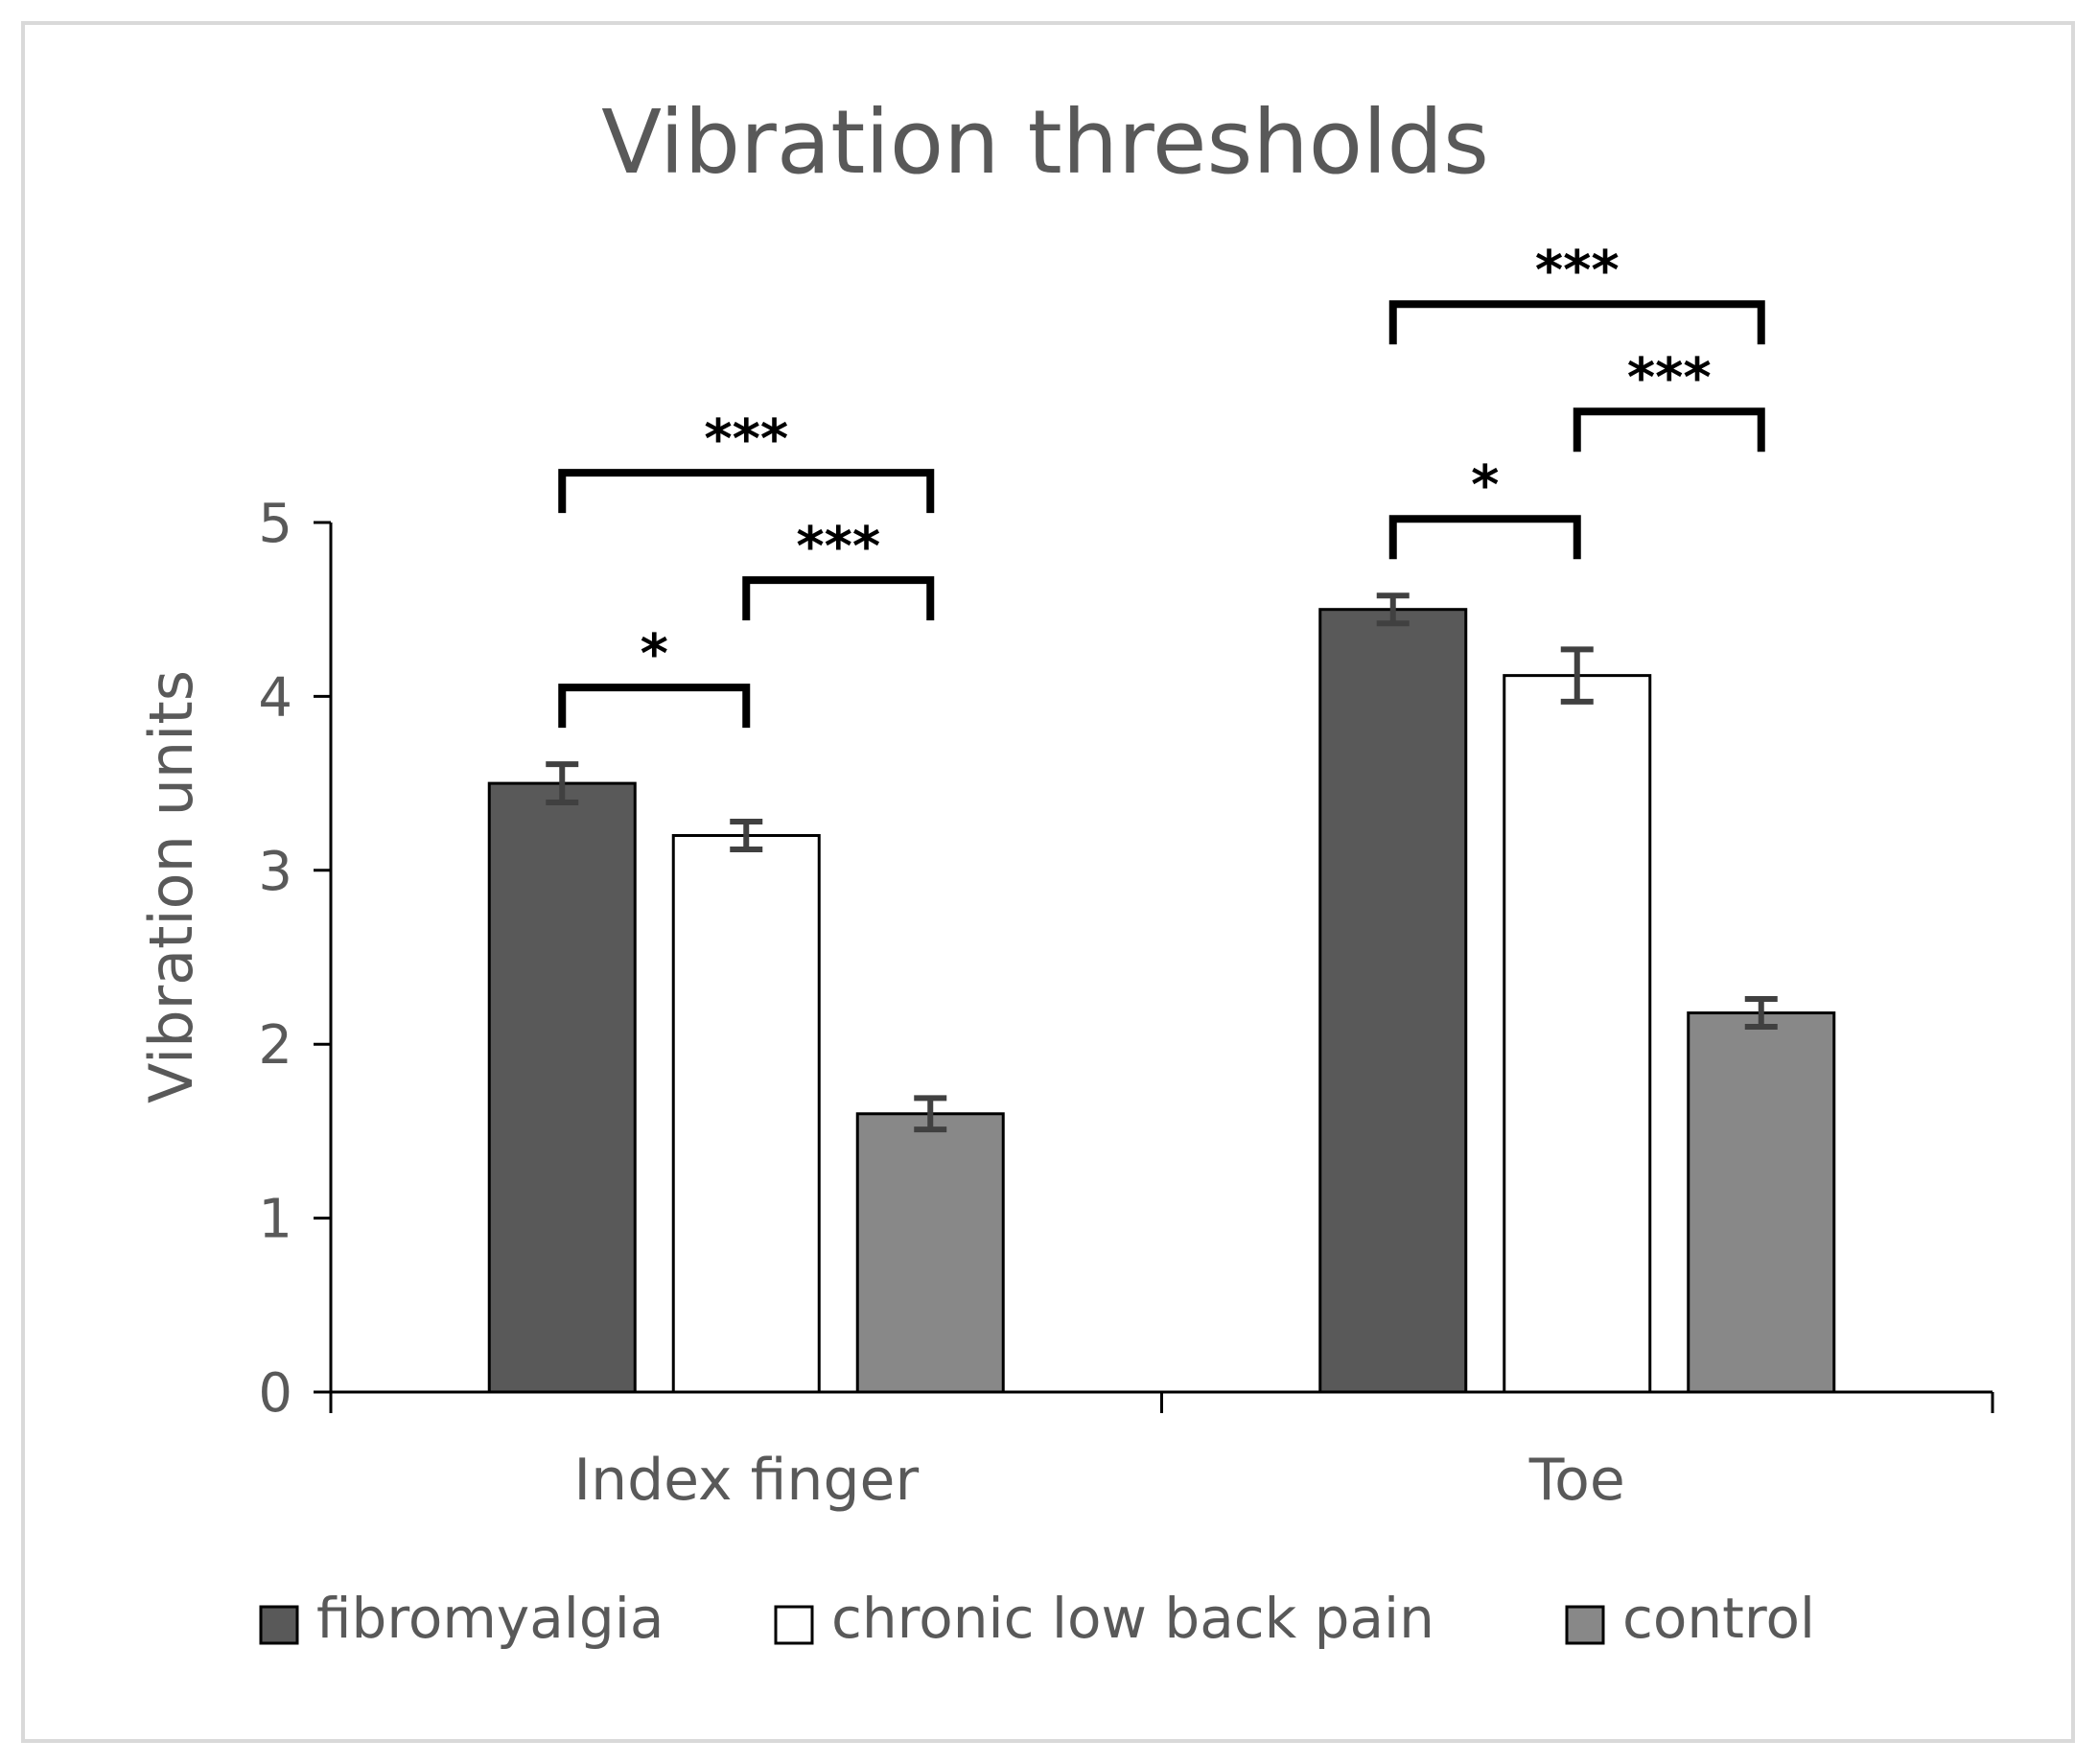 Image resolution: width=2098 pixels, height=1764 pixels. I want to click on legend-item: chronic low back pain, so click(1104, 1618).